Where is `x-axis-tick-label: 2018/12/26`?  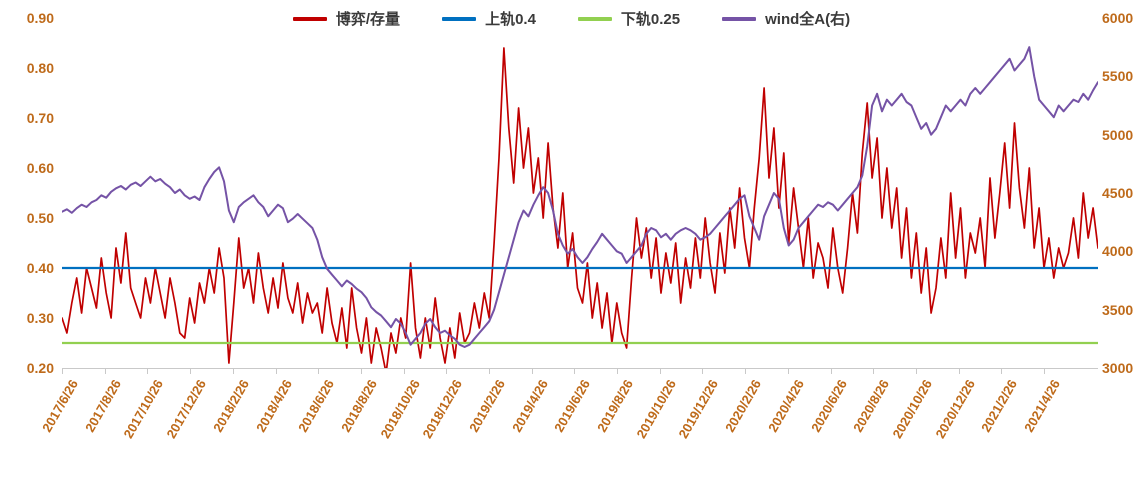 x-axis-tick-label: 2018/12/26 is located at coordinates (442, 409).